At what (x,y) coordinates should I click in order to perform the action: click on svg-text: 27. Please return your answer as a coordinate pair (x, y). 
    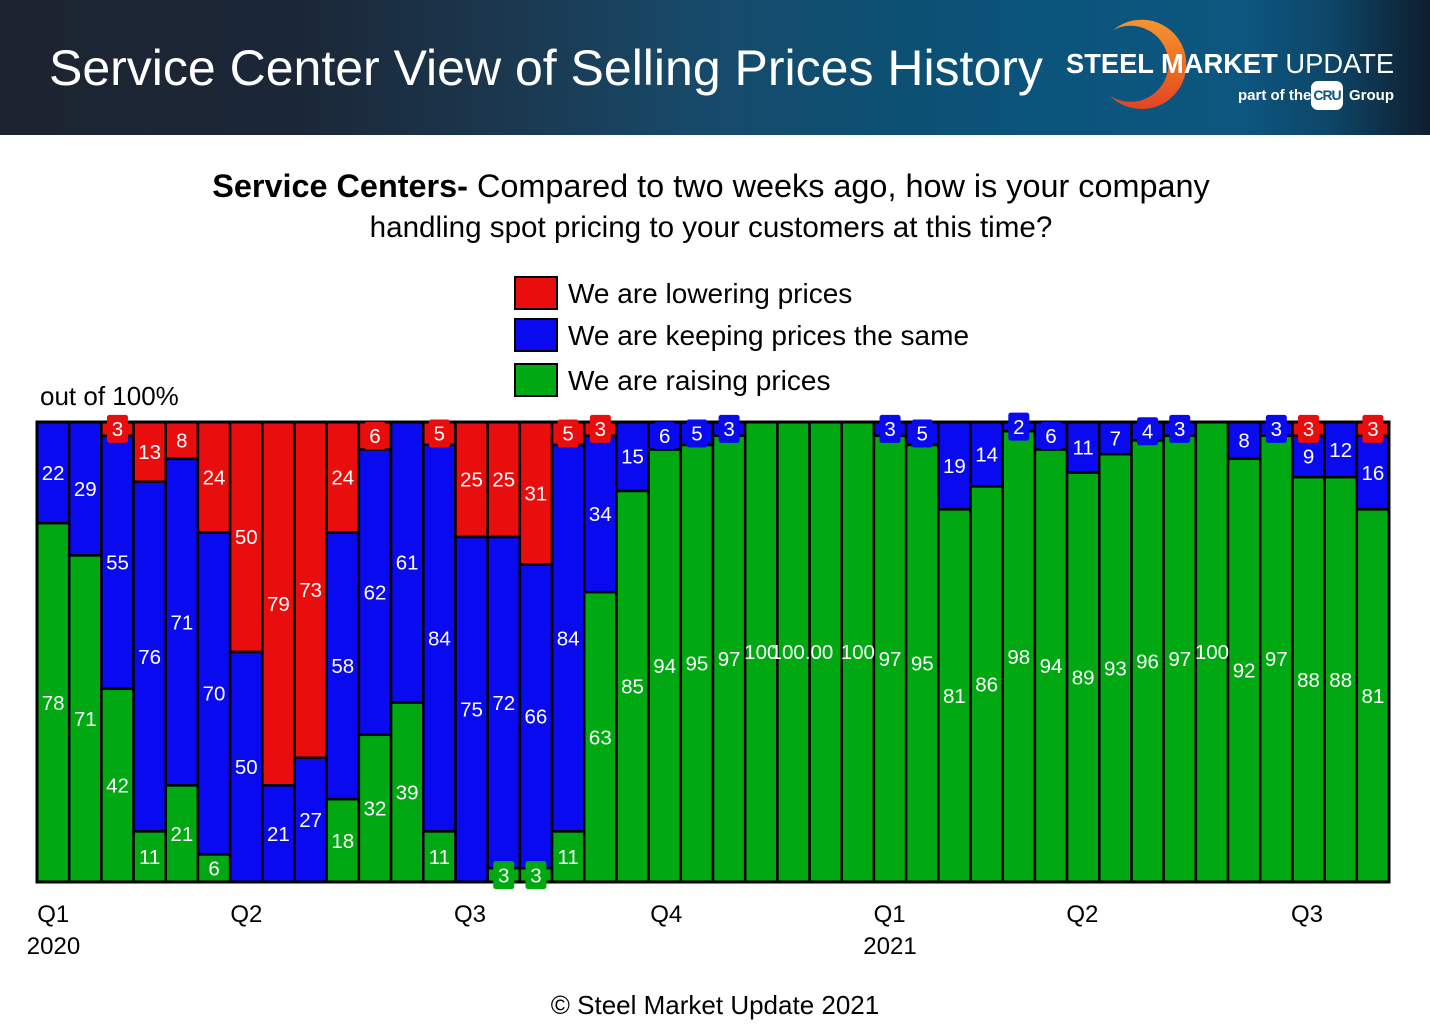
    Looking at the image, I should click on (310, 820).